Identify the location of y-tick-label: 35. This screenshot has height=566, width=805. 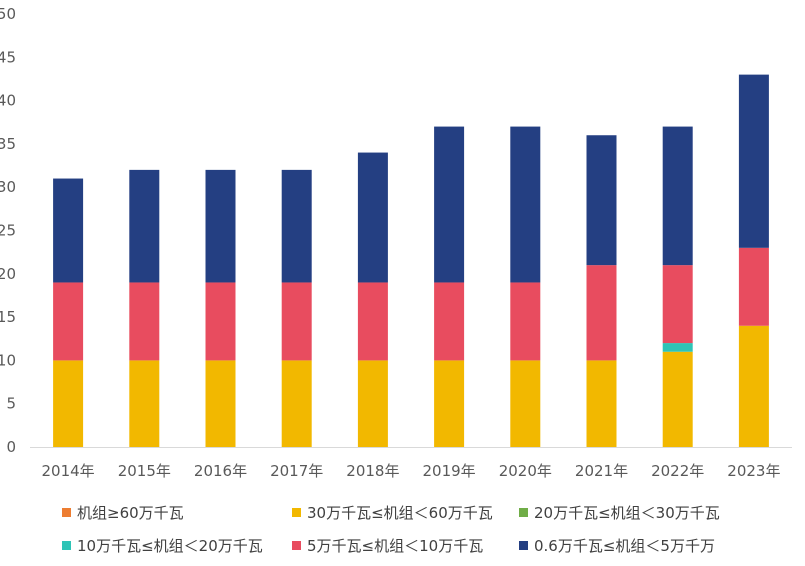
(8, 144).